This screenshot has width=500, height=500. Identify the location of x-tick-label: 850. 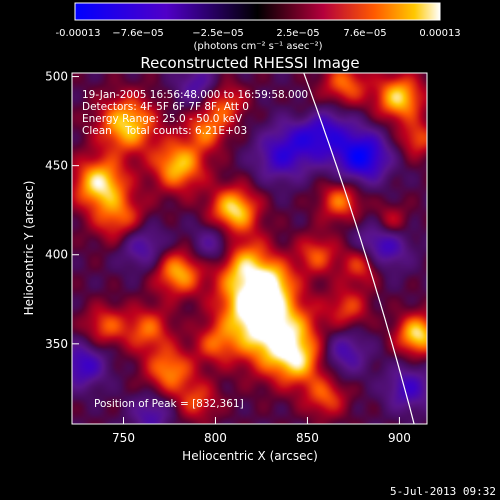
(307, 438).